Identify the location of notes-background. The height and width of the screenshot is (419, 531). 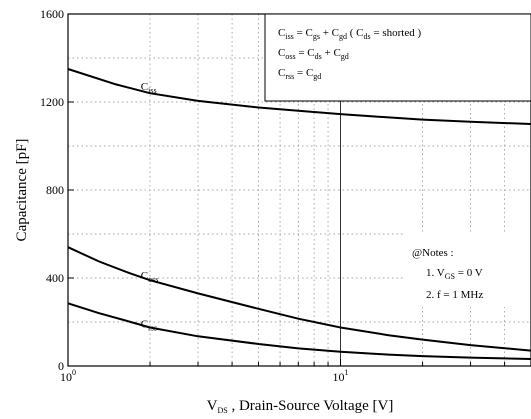
(466, 269).